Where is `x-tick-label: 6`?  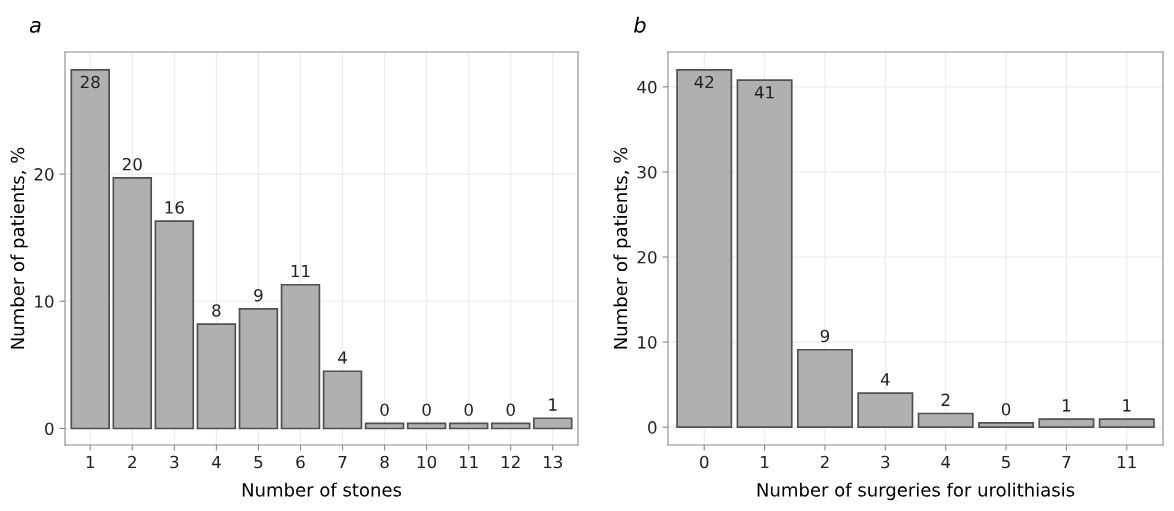
x-tick-label: 6 is located at coordinates (300, 462).